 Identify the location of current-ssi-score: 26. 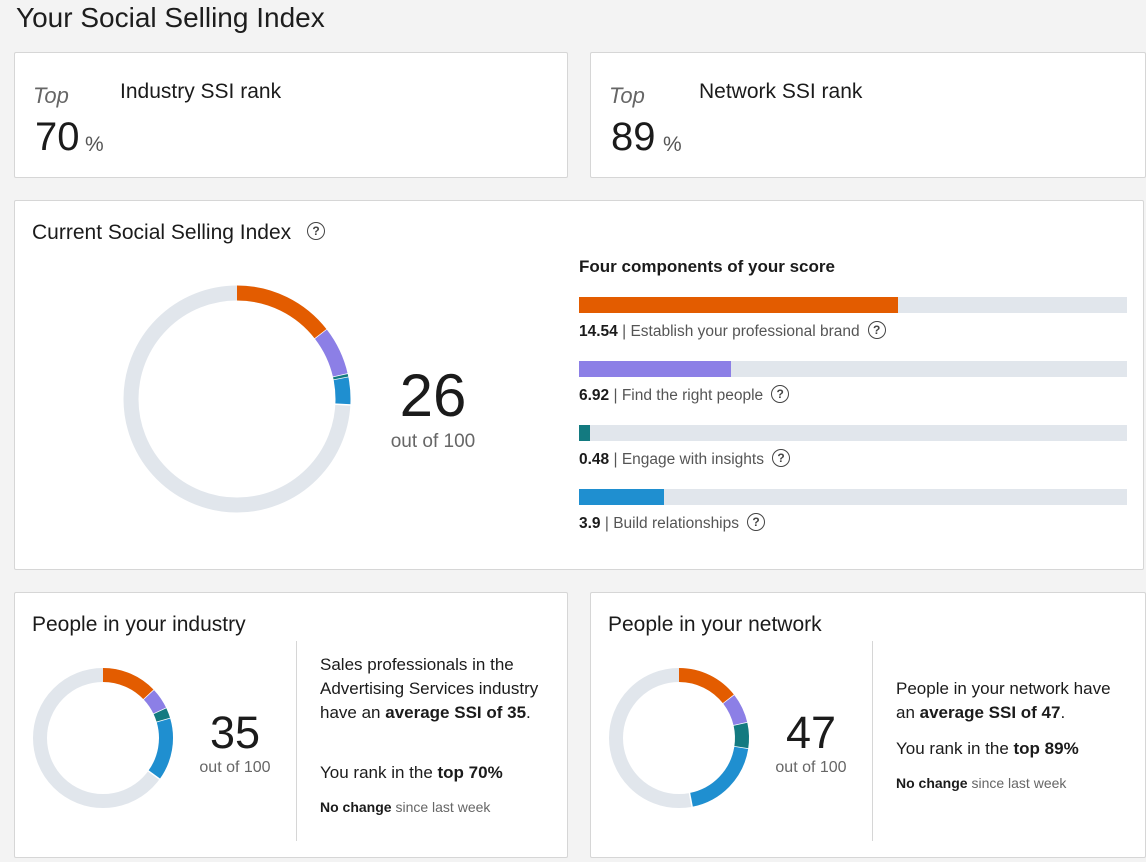
(433, 395).